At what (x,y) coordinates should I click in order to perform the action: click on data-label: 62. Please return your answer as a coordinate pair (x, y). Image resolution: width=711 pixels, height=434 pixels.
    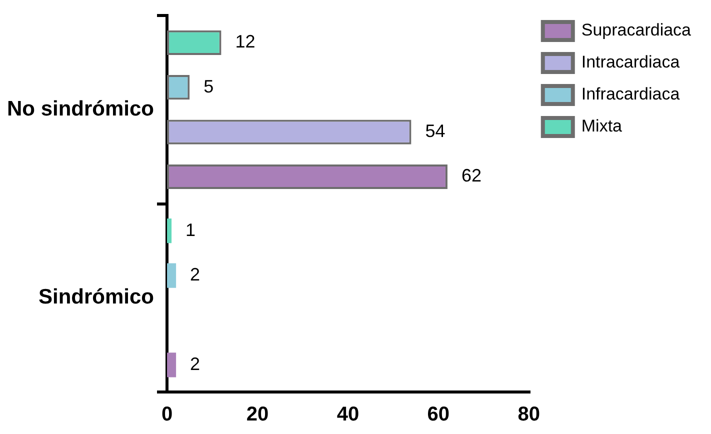
    Looking at the image, I should click on (471, 176).